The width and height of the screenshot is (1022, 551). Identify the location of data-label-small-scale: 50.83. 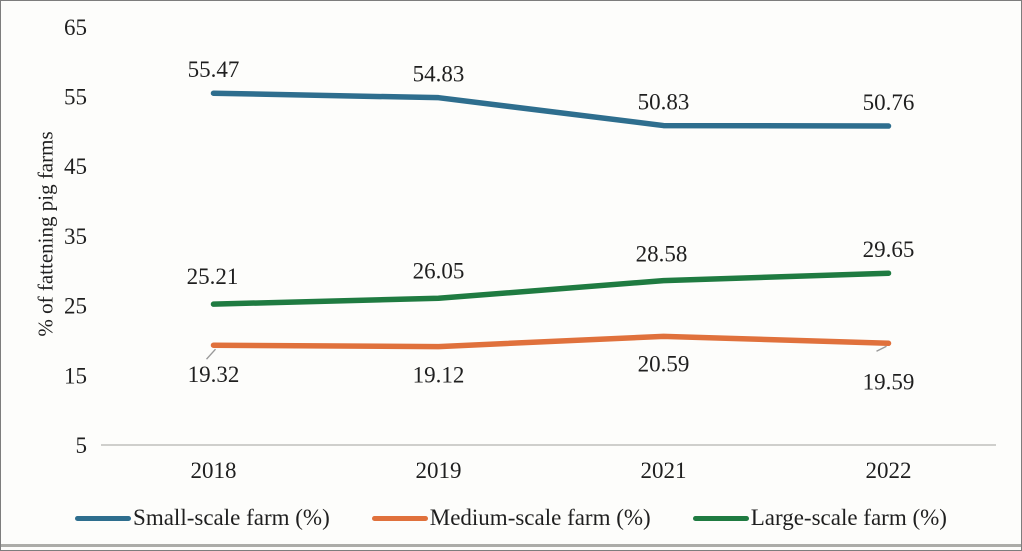
(664, 102).